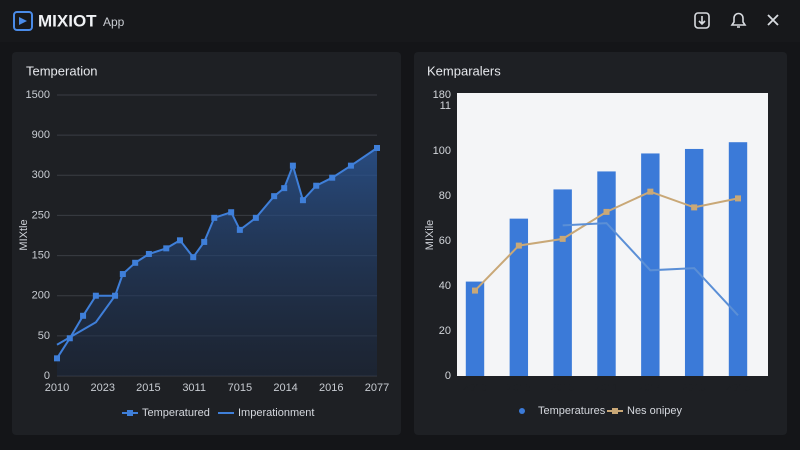 The width and height of the screenshot is (800, 450). I want to click on app-suffix: App, so click(114, 22).